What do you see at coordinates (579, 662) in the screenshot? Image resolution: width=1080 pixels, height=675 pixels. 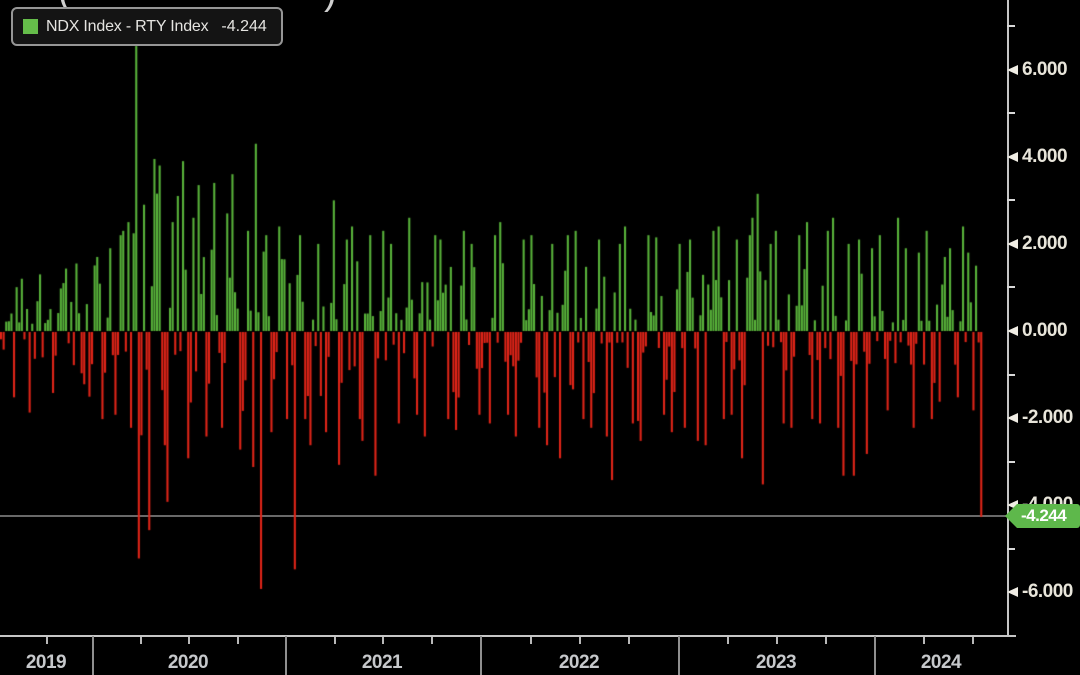 I see `x-axis-year-label: 2022` at bounding box center [579, 662].